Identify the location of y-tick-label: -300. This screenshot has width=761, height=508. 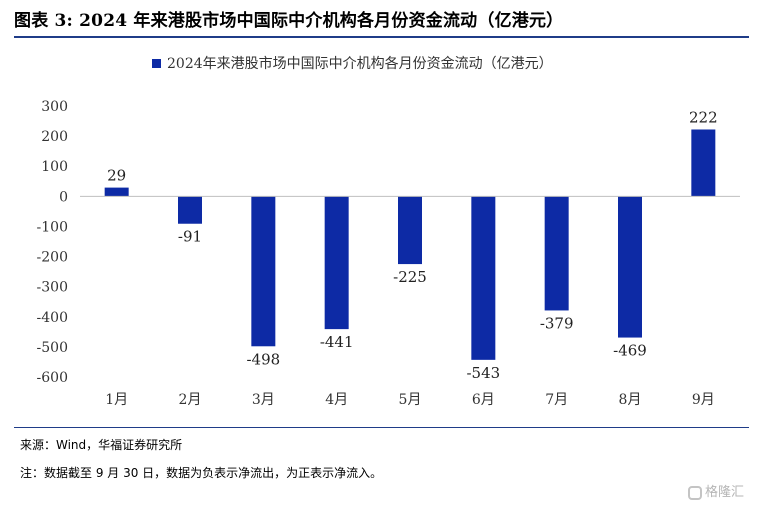
(52, 288).